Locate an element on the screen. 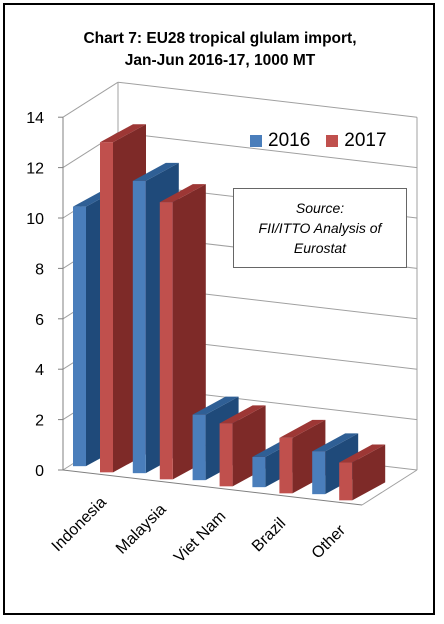  bar-brazil-2017 is located at coordinates (286, 465).